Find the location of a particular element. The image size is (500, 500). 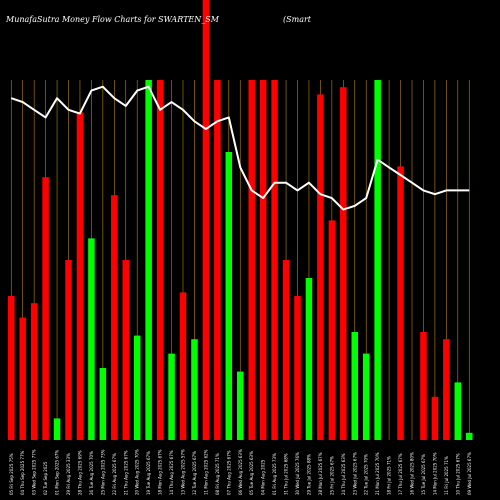

x-tick-label: 01 Mon Sep 2025 67% is located at coordinates (57, 472).